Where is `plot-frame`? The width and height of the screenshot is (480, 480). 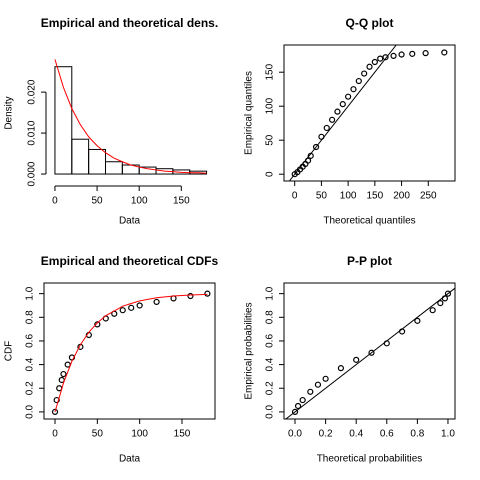
plot-frame is located at coordinates (369, 351).